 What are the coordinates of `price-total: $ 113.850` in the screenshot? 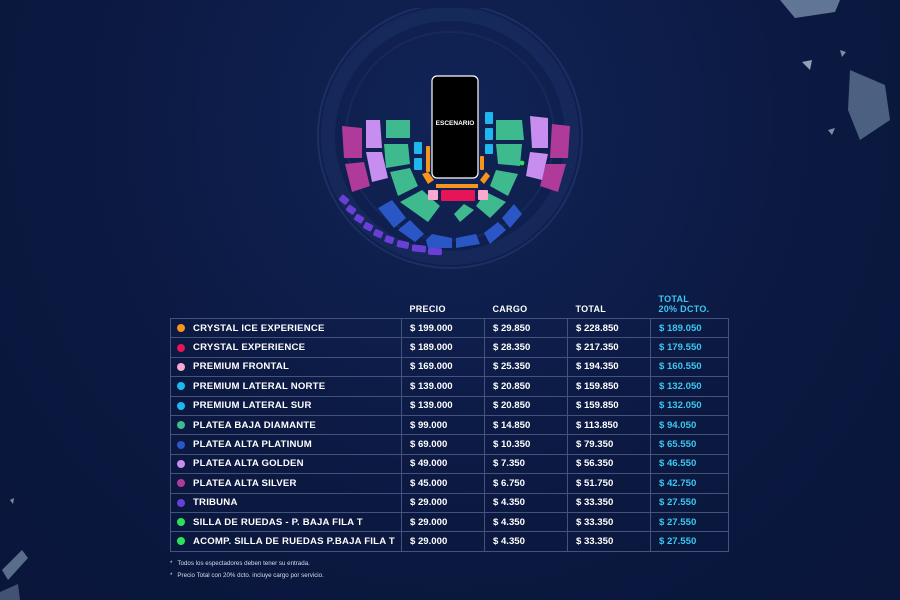 It's located at (608, 425).